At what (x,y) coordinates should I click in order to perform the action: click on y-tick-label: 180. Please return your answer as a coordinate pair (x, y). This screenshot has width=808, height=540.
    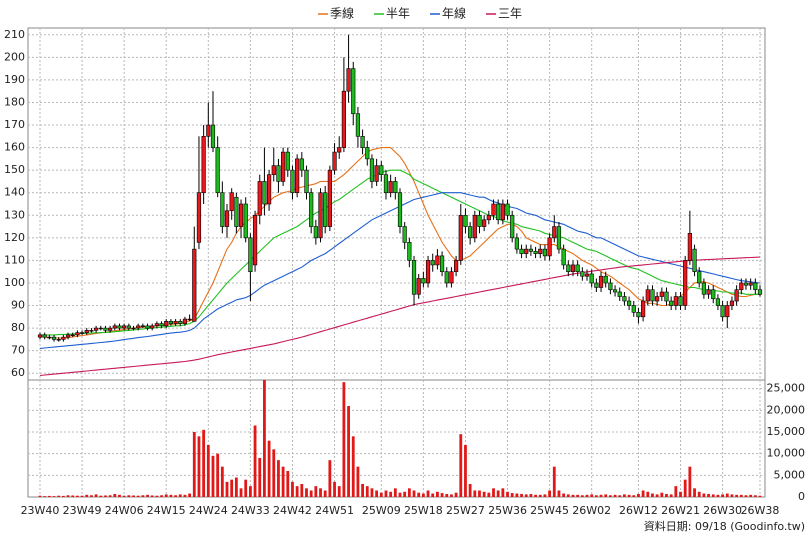
    Looking at the image, I should click on (14, 101).